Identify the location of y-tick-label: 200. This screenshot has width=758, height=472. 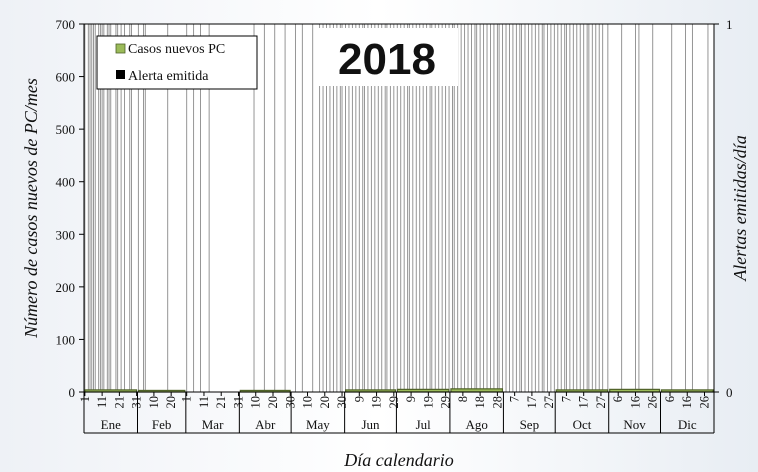
(66, 287).